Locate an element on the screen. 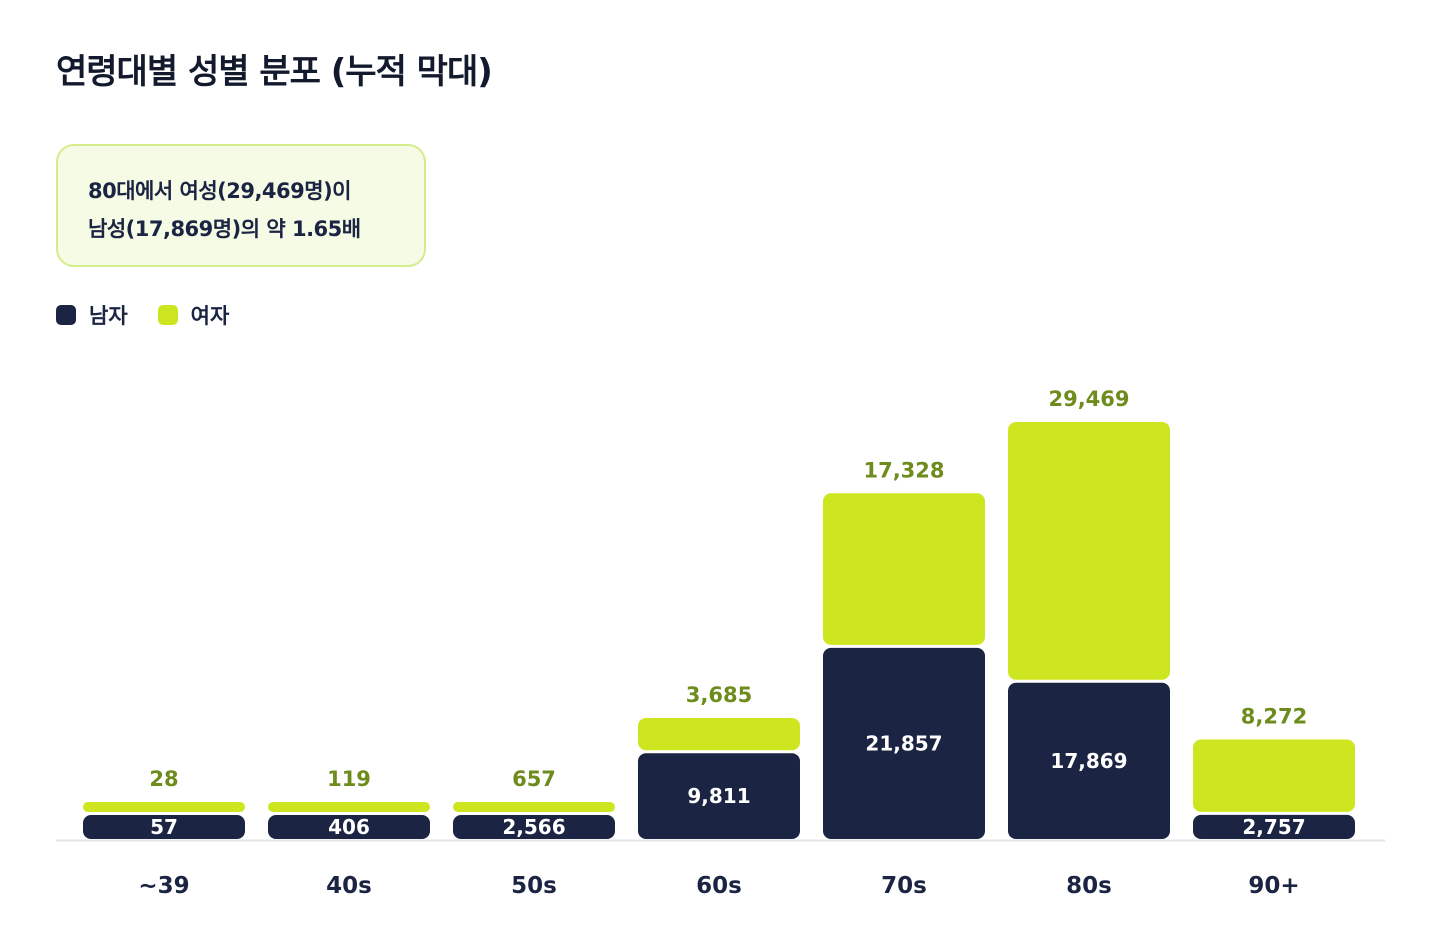 The width and height of the screenshot is (1445, 939). label-male-2: 2,566 is located at coordinates (533, 827).